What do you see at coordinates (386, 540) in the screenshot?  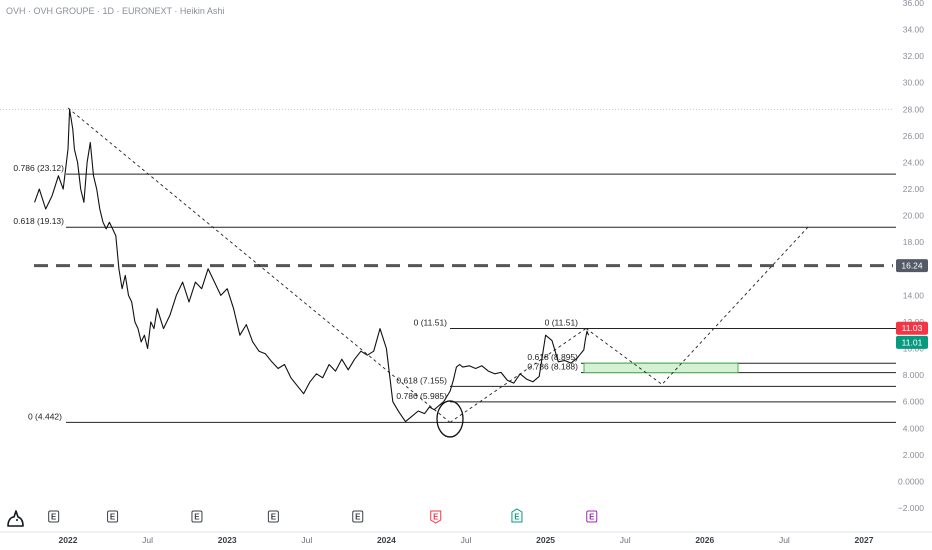 I see `x-tick-year: 2024` at bounding box center [386, 540].